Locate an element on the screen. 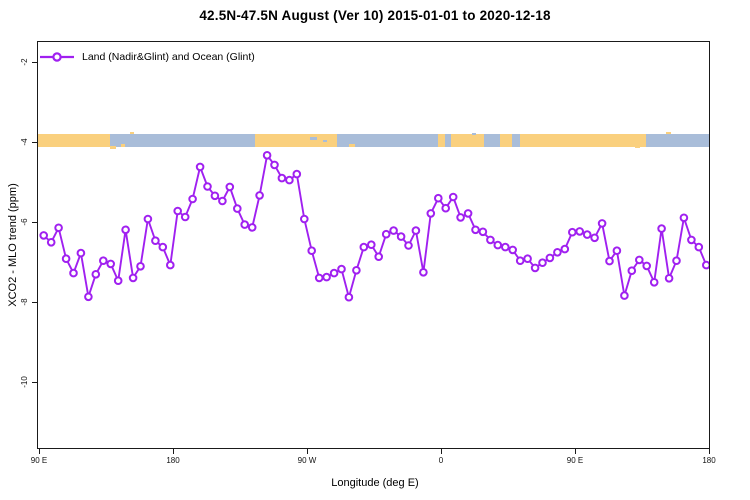 This screenshot has width=750, height=500. y-tick-label: -8 is located at coordinates (24, 302).